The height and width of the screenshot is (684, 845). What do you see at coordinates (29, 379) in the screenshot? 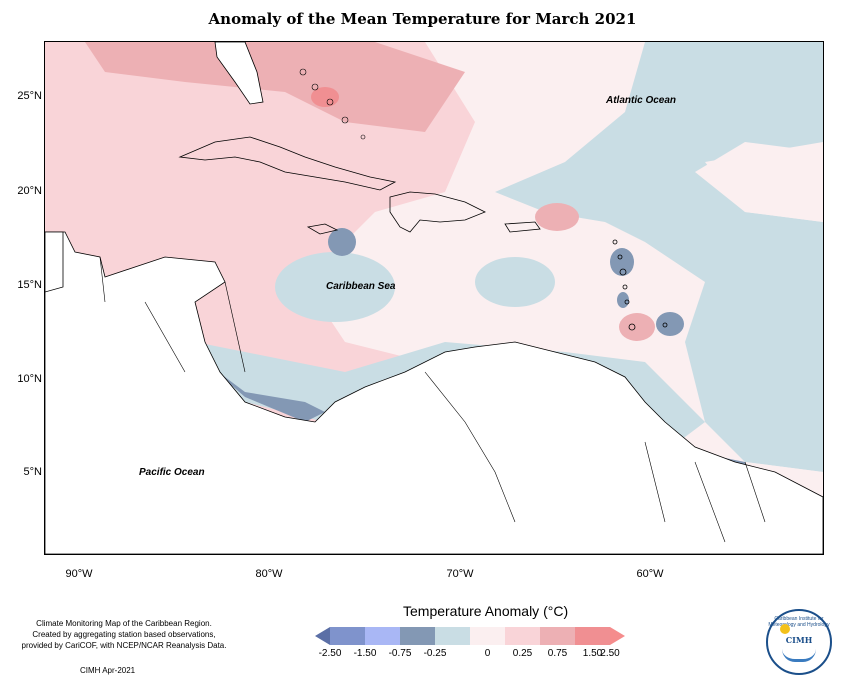
I see `lat-tick-10: 10°N` at bounding box center [29, 379].